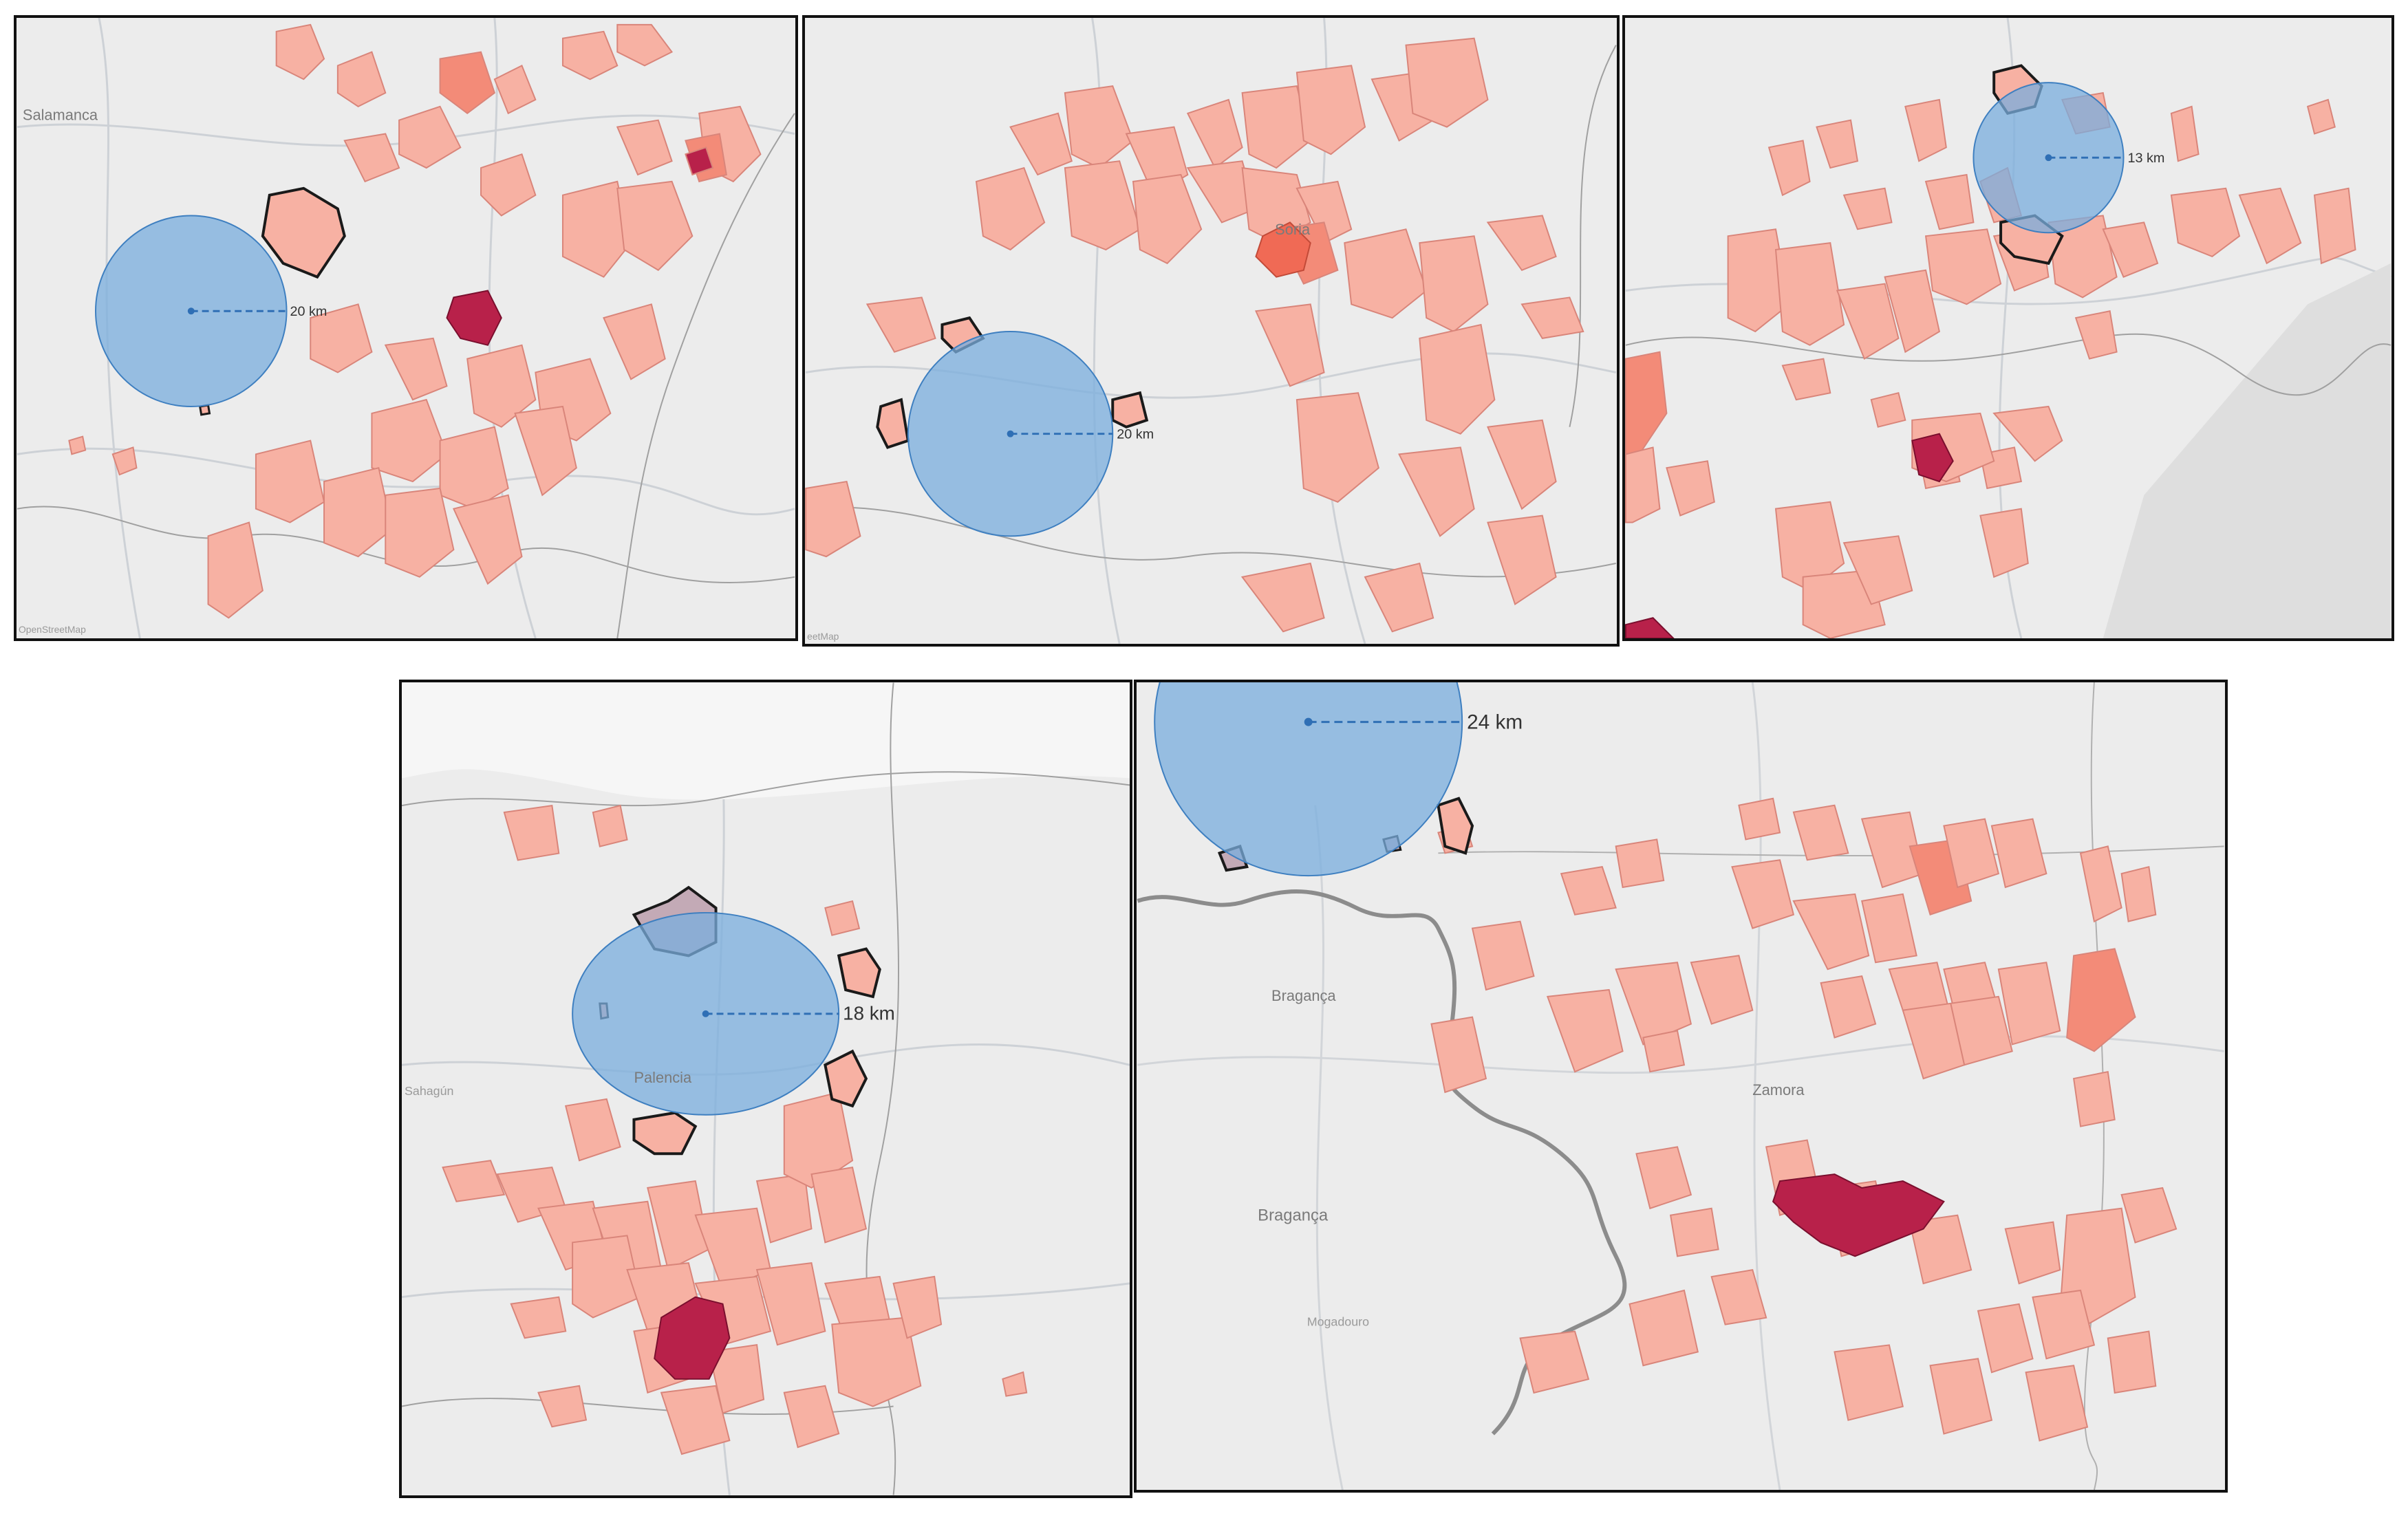 The width and height of the screenshot is (2408, 1516). What do you see at coordinates (1778, 1089) in the screenshot?
I see `place-label-zamora: Zamora` at bounding box center [1778, 1089].